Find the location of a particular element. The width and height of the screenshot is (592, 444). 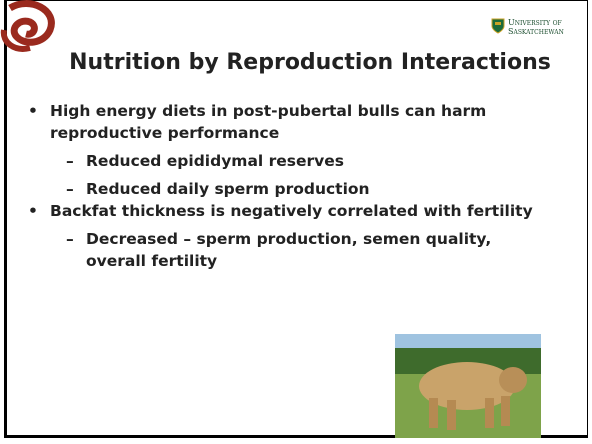

bull-photo is located at coordinates (468, 386).